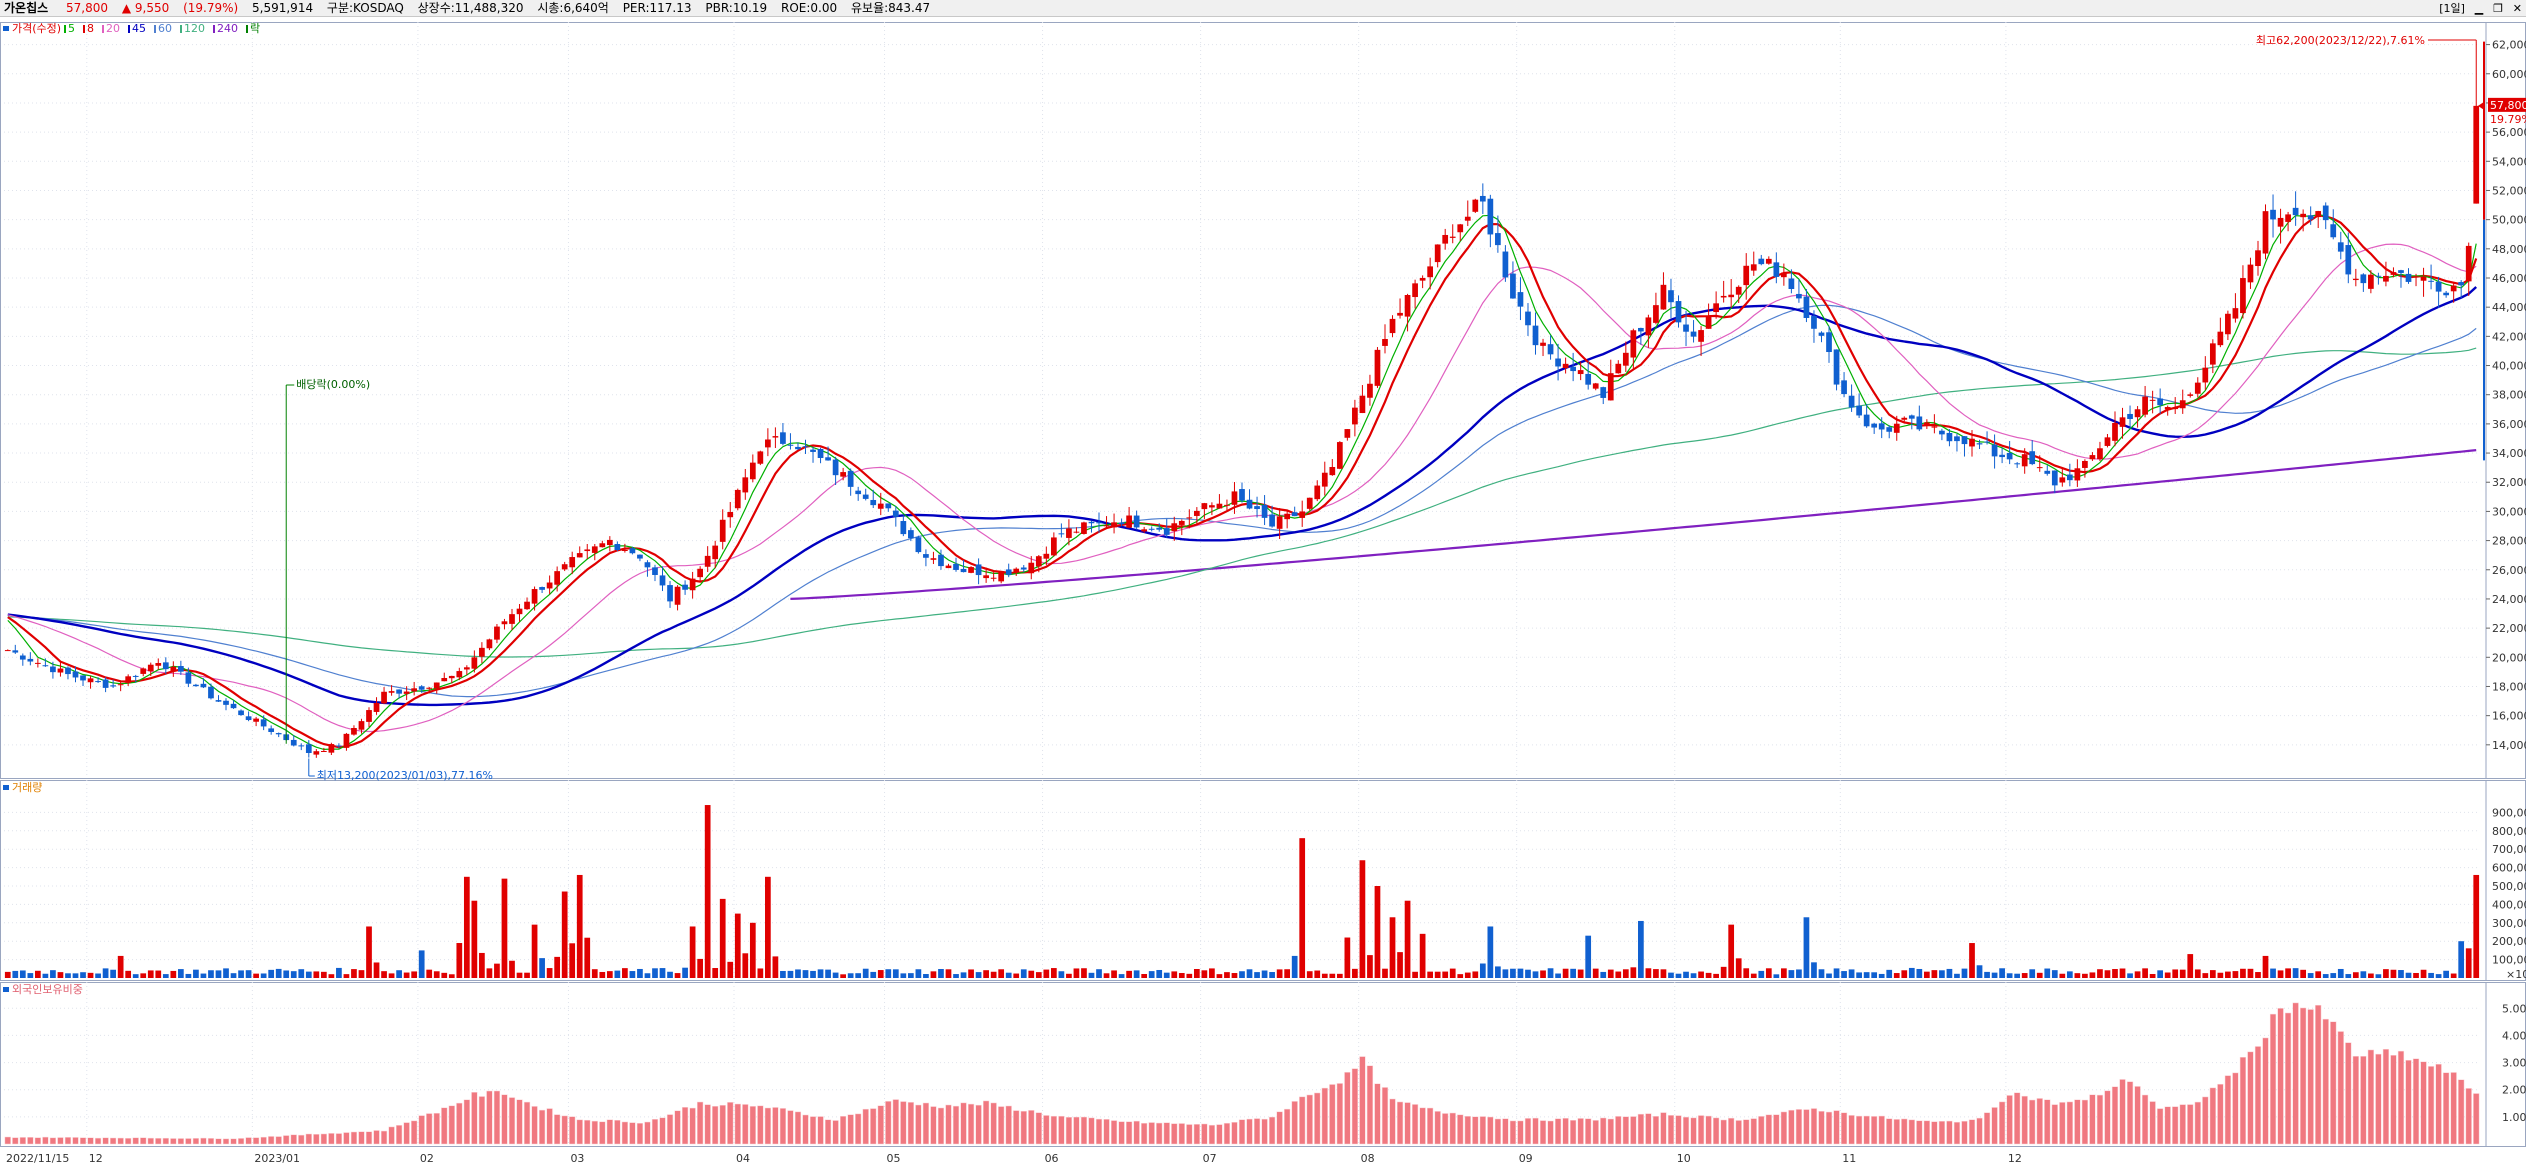  I want to click on close-icon: ✕, so click(2517, 8).